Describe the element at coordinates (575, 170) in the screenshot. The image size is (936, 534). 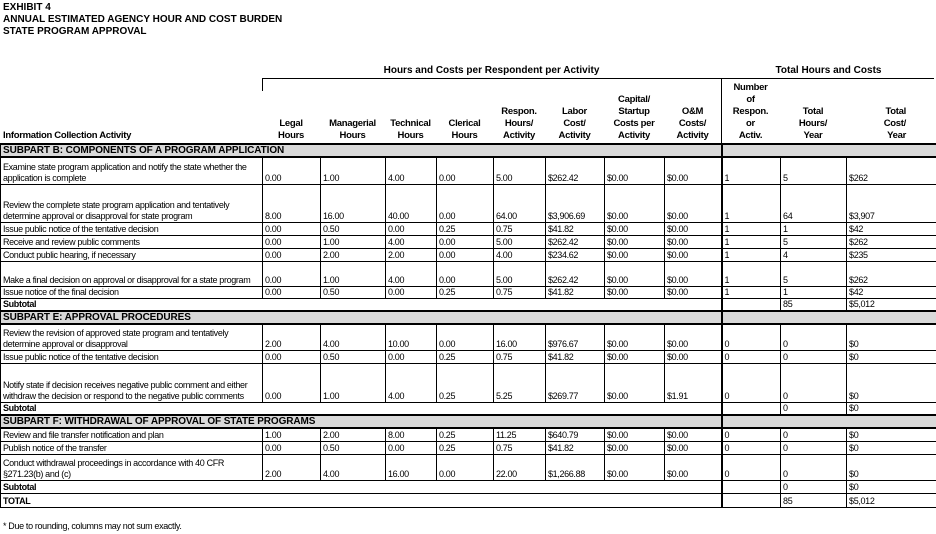
I see `value-cell: $262.42` at that location.